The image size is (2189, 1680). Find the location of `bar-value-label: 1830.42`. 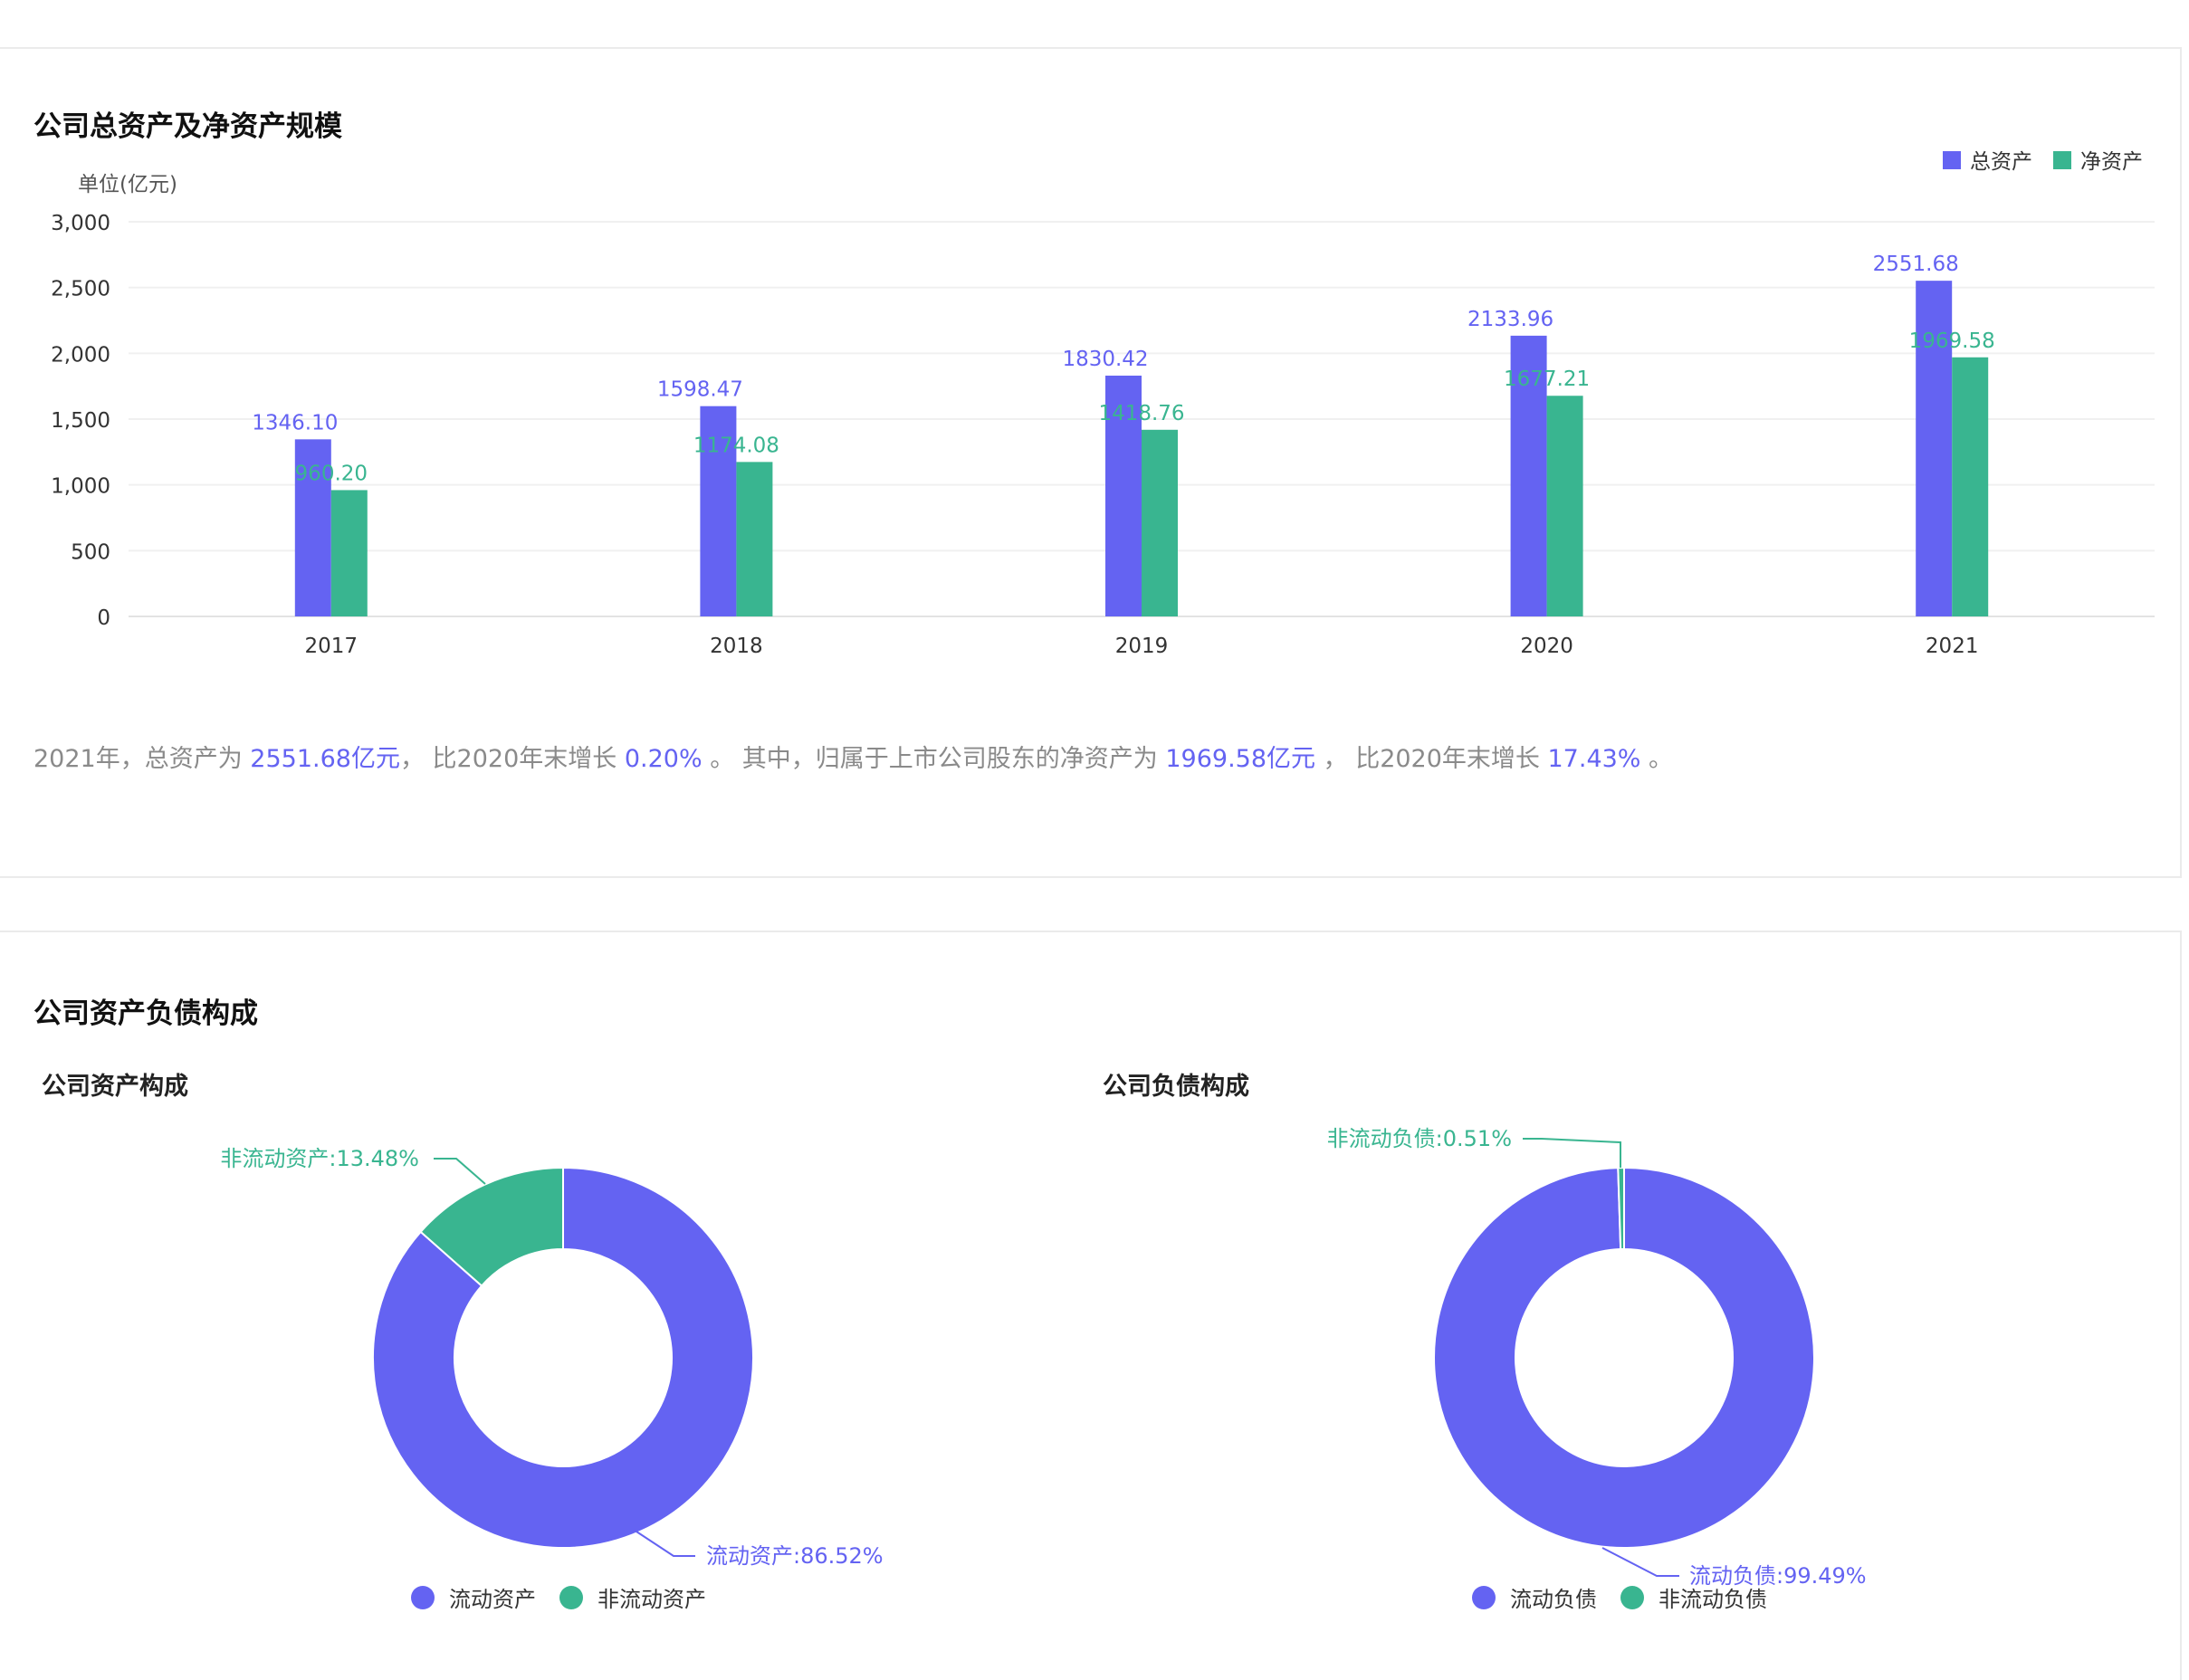

bar-value-label: 1830.42 is located at coordinates (1105, 359).